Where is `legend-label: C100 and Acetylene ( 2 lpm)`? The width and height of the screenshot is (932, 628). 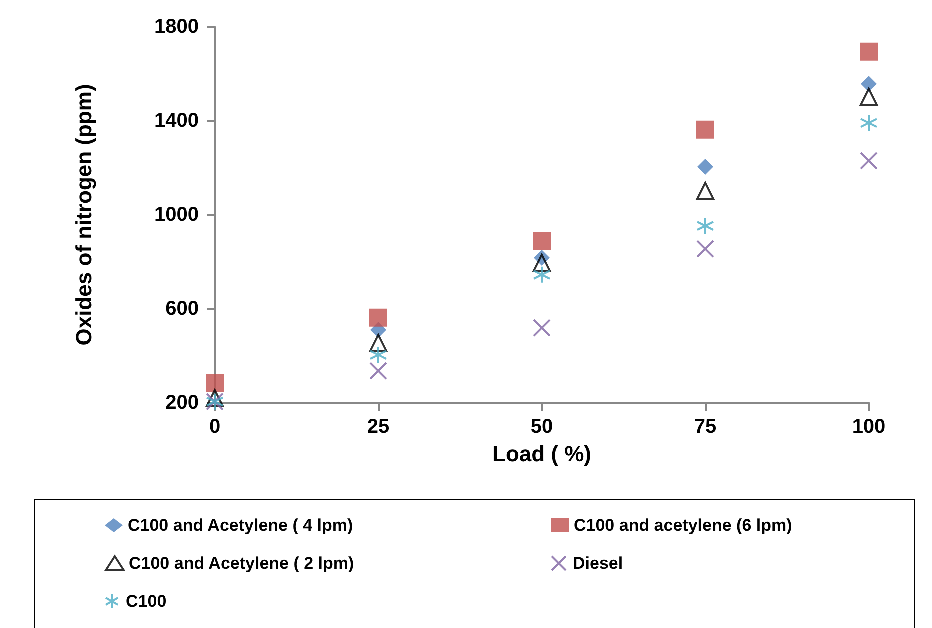
legend-label: C100 and Acetylene ( 2 lpm) is located at coordinates (241, 563).